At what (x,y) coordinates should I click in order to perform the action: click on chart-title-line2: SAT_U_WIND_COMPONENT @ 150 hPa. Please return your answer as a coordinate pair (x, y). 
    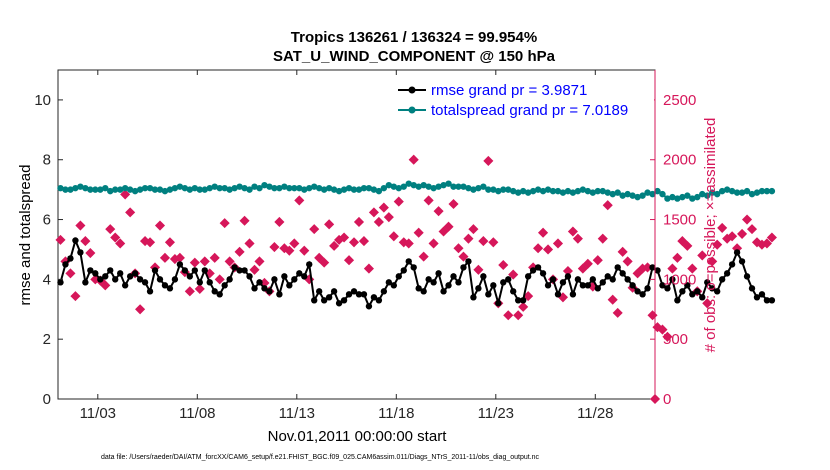
    Looking at the image, I should click on (414, 56).